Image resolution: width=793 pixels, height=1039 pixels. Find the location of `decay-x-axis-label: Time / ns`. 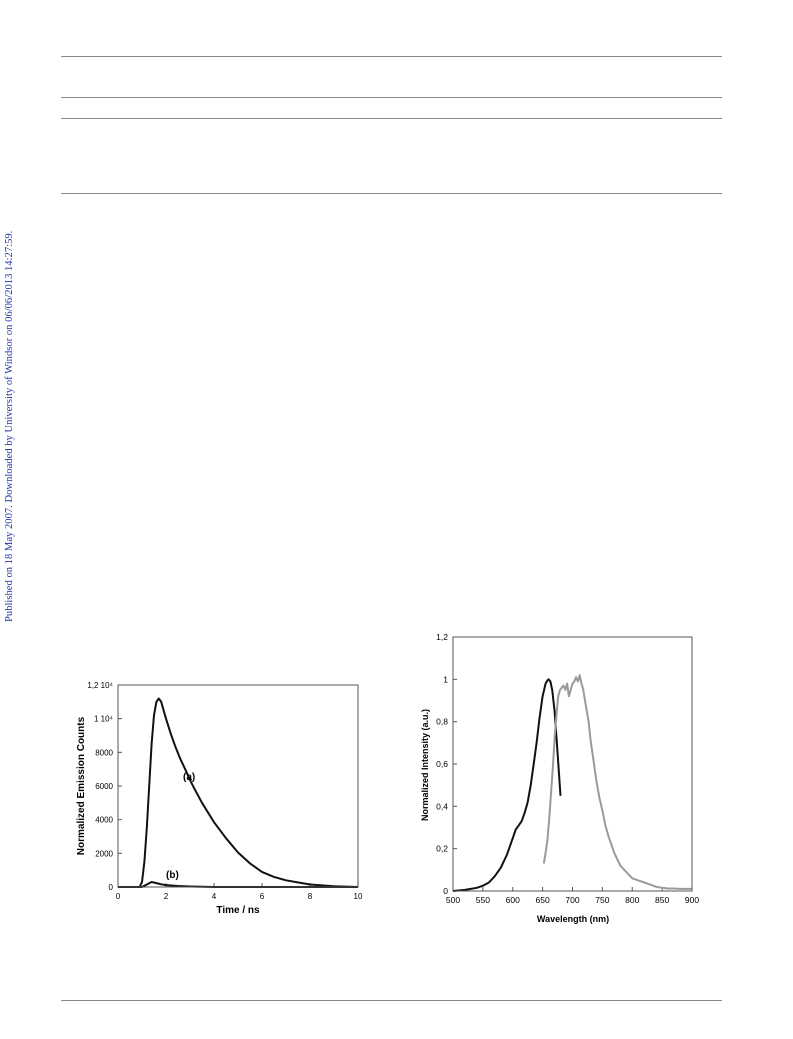

decay-x-axis-label: Time / ns is located at coordinates (238, 910).